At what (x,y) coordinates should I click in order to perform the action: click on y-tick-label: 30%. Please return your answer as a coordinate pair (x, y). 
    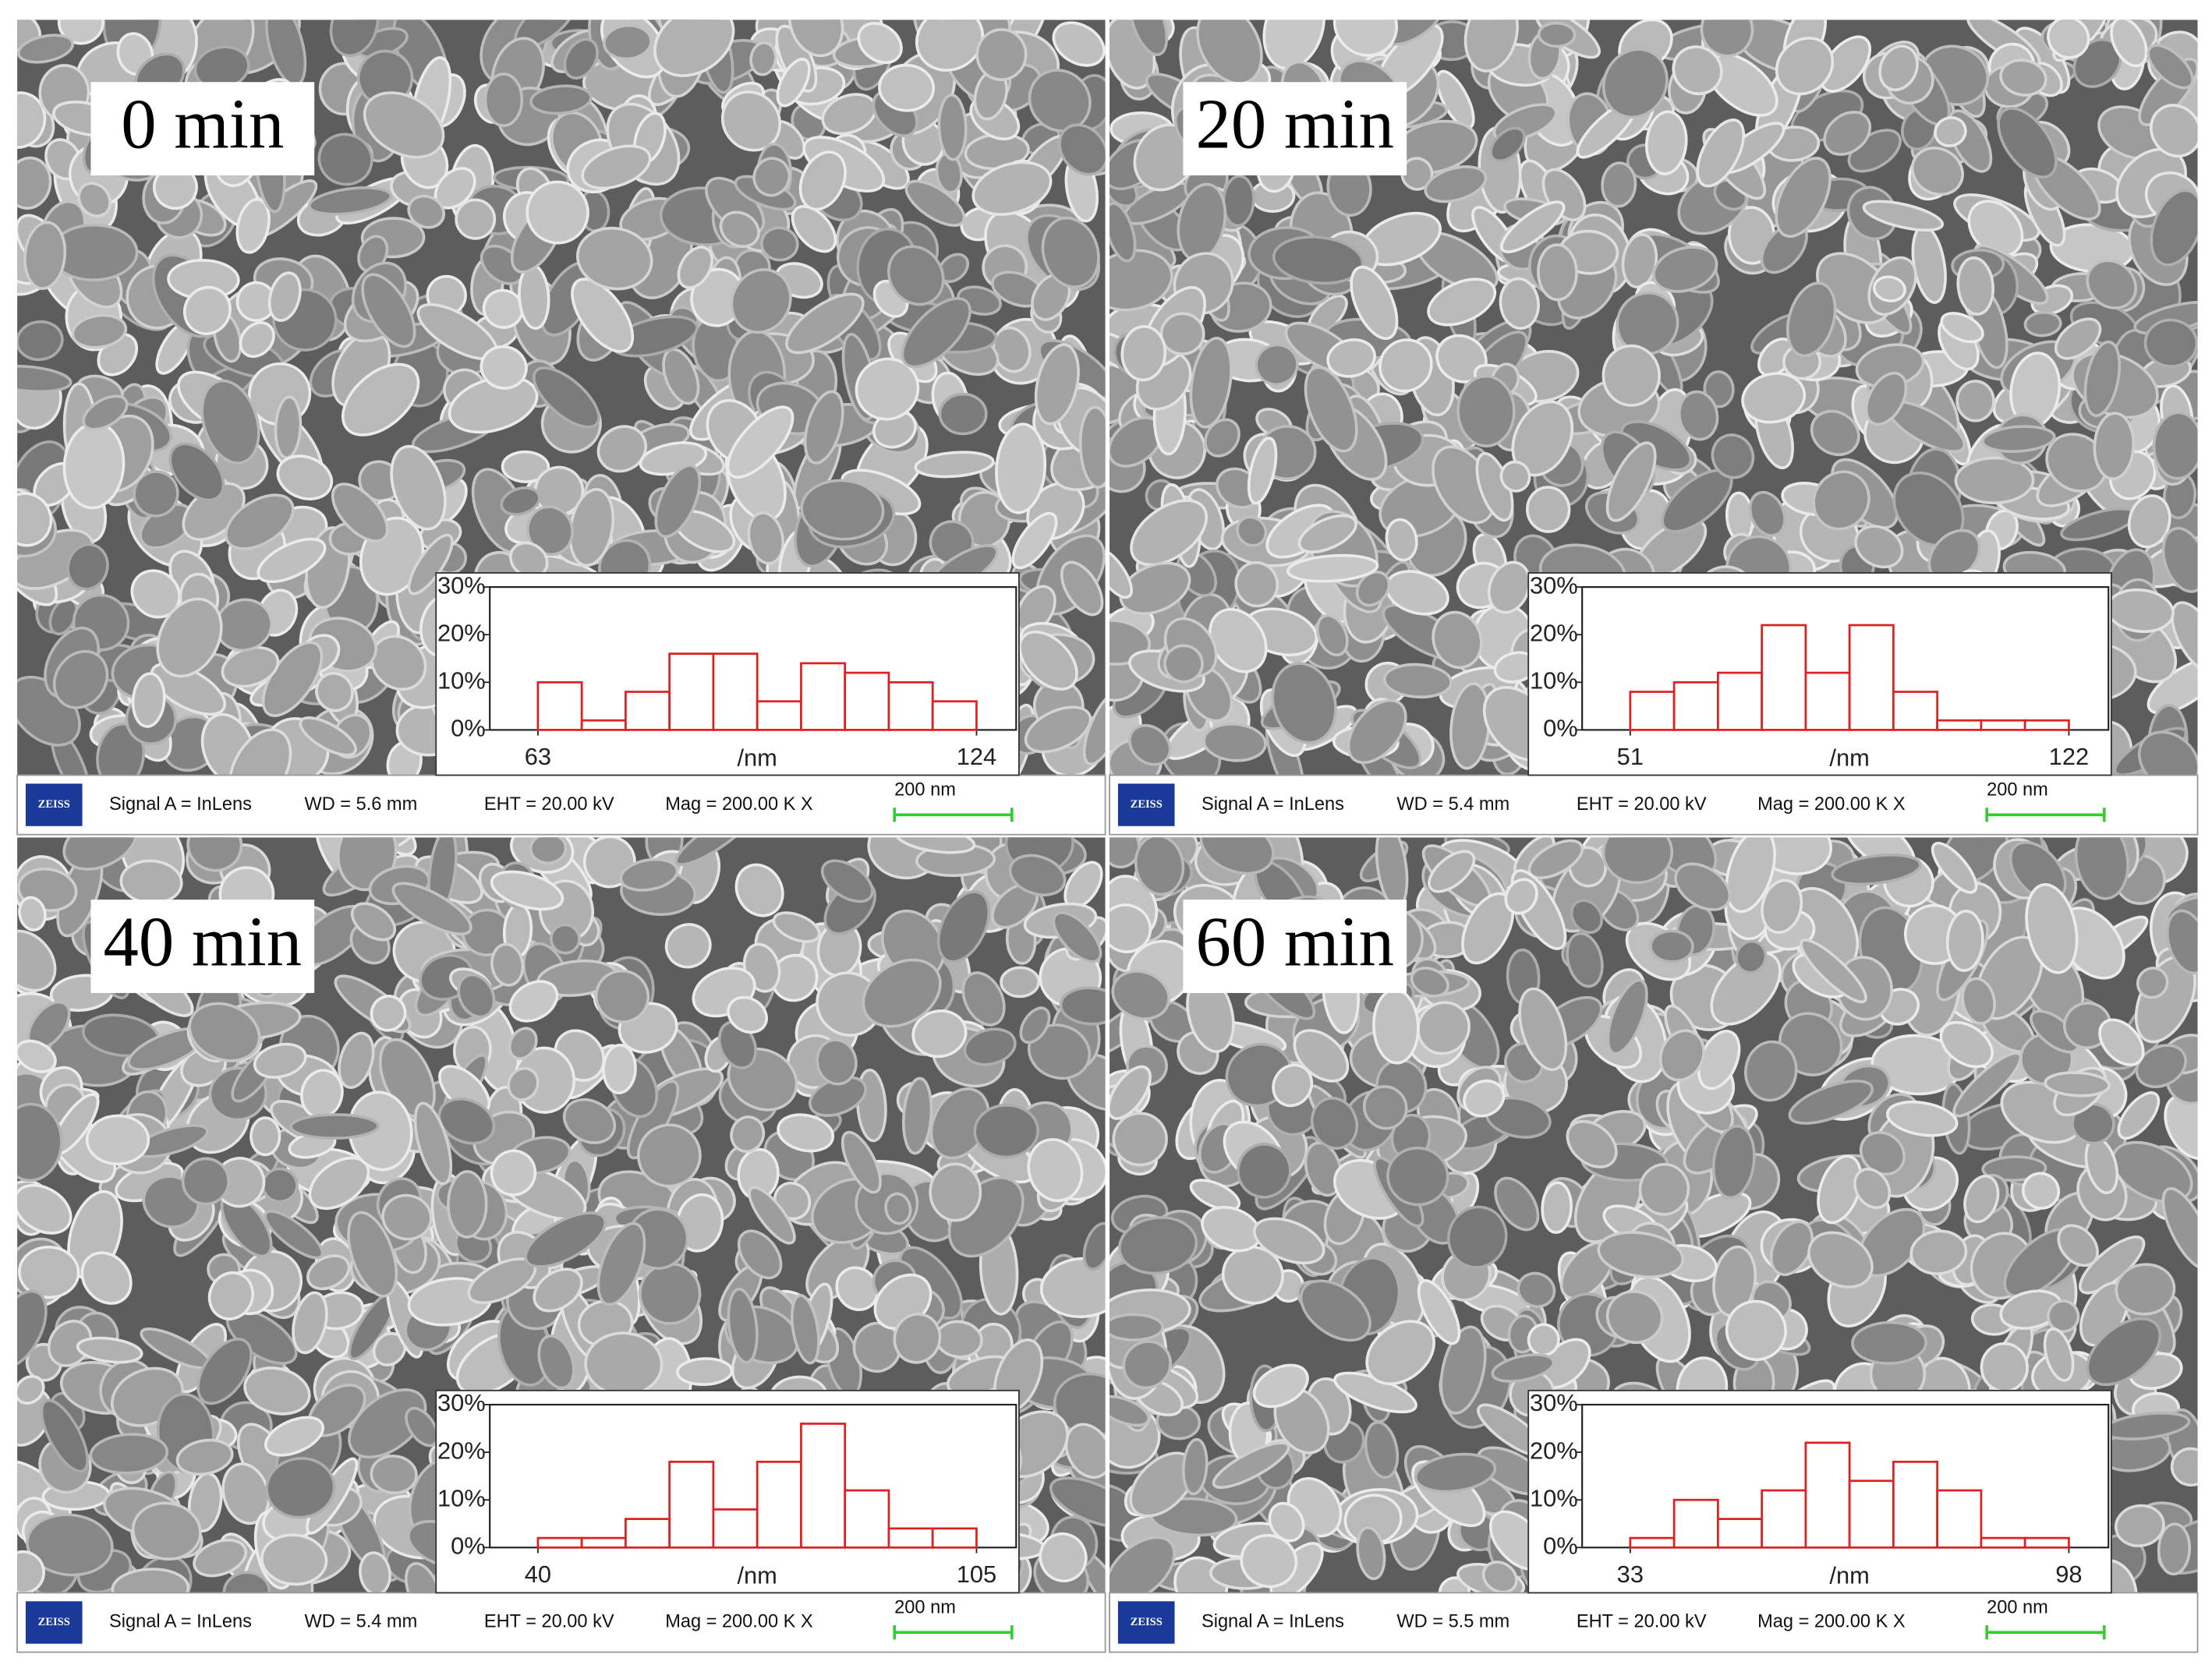
    Looking at the image, I should click on (462, 1402).